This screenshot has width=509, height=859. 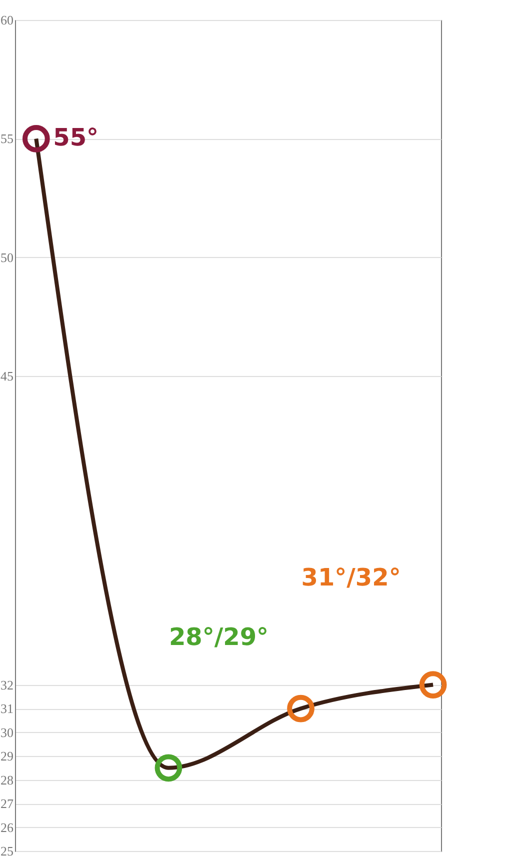 I want to click on y-tick-label: 50, so click(x=7, y=257).